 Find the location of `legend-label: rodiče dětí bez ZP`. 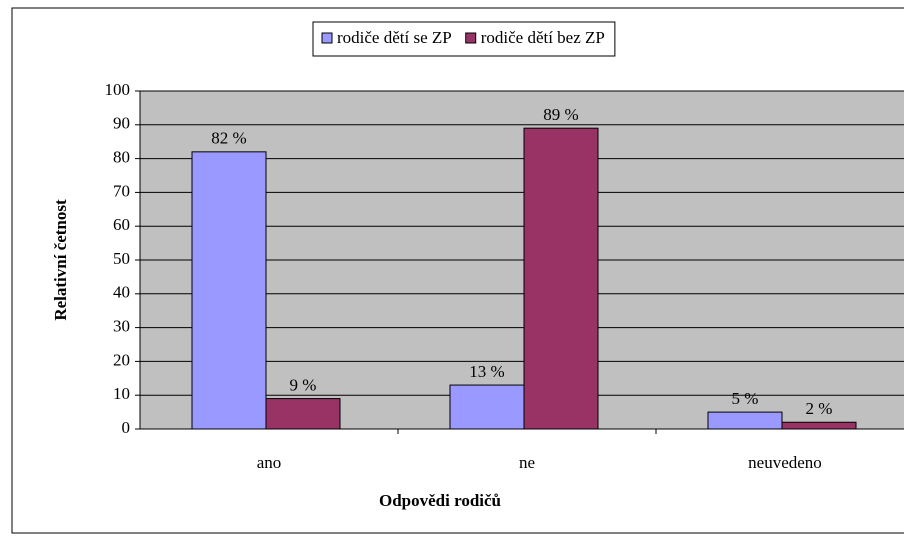

legend-label: rodiče dětí bez ZP is located at coordinates (543, 37).